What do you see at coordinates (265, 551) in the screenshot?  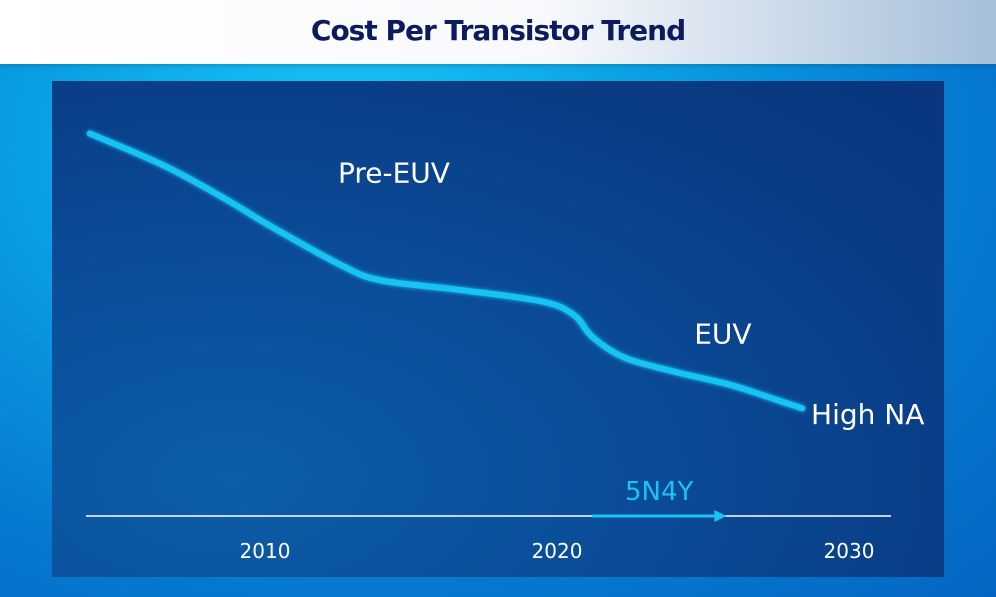 I see `x-tick-label: 2010` at bounding box center [265, 551].